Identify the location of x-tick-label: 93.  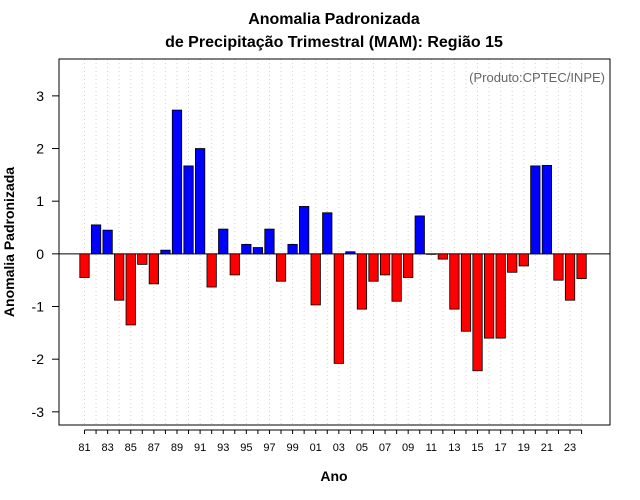
(223, 448).